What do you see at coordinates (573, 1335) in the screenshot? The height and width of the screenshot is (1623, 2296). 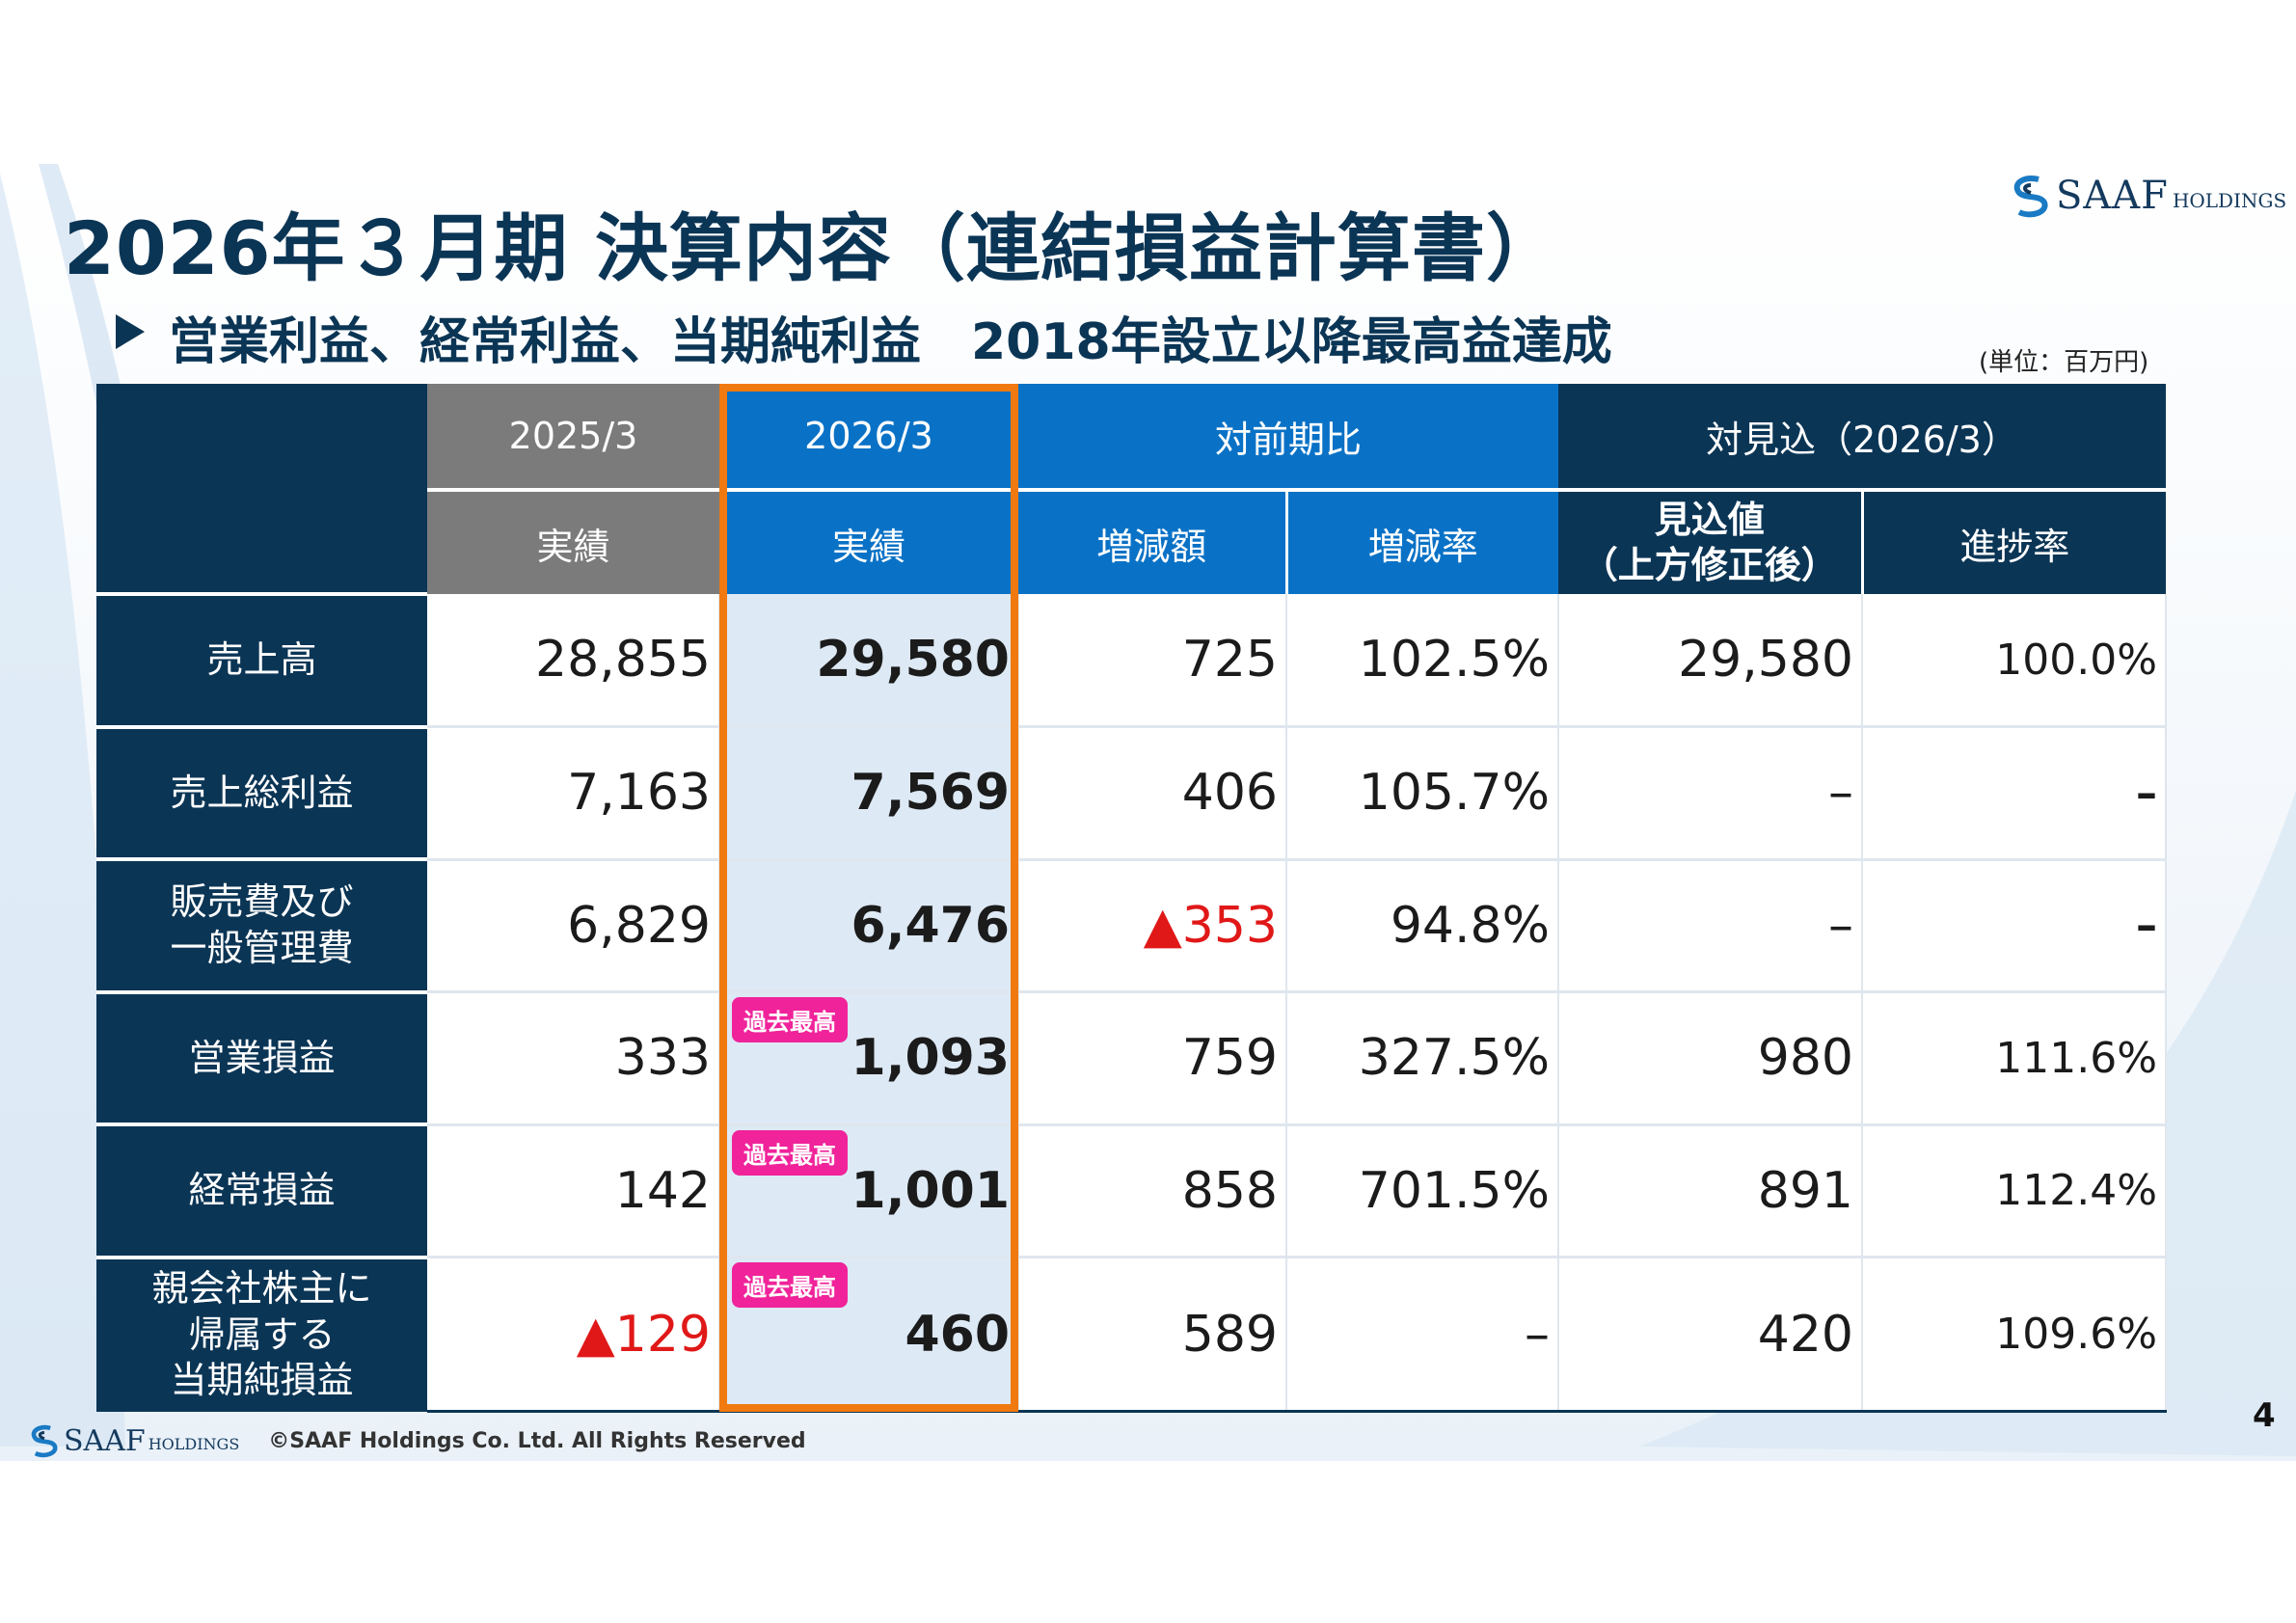 I see `cell-prev: ▲129` at bounding box center [573, 1335].